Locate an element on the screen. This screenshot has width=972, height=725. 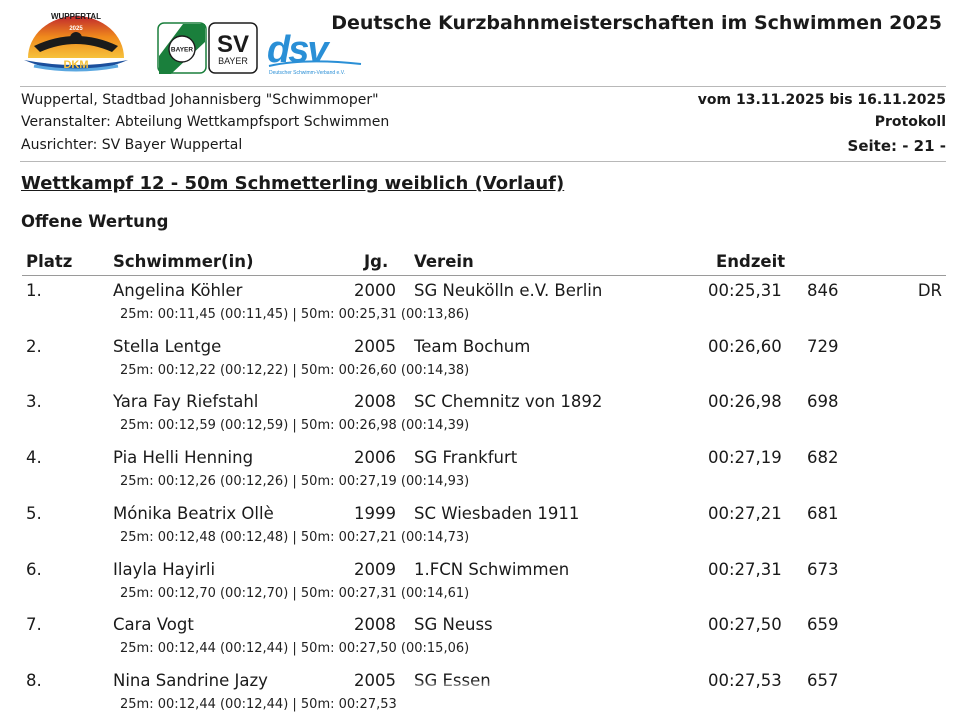
dkm-wuppertal-logo: WUPPERTAL 2025 DKM is located at coordinates (76, 42).